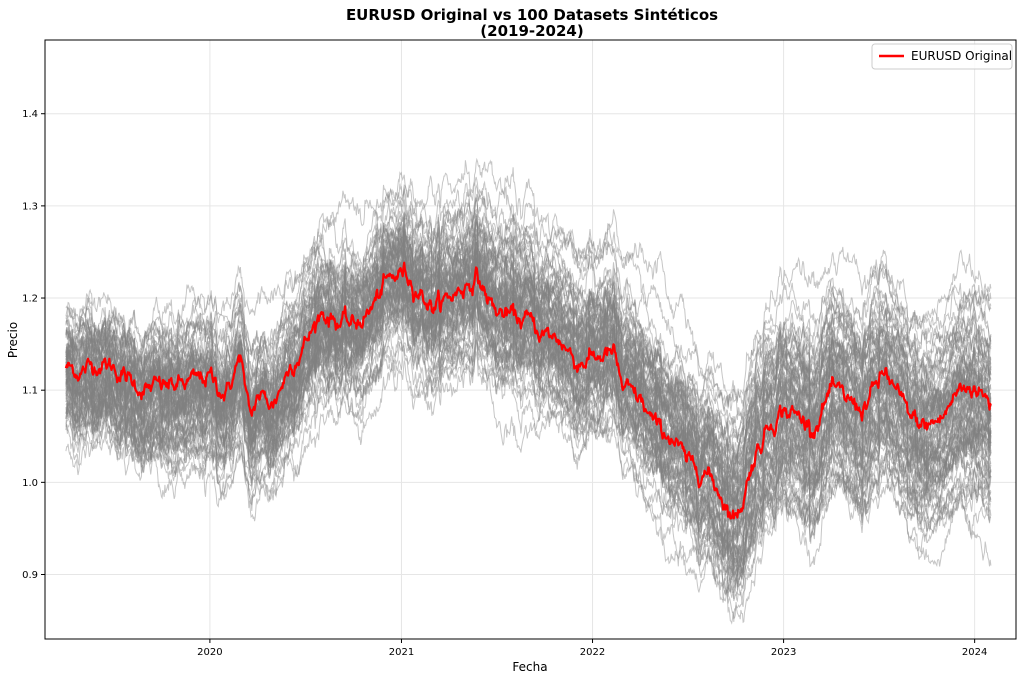 The image size is (1024, 680). What do you see at coordinates (30, 206) in the screenshot?
I see `y-tick-label: 1.3` at bounding box center [30, 206].